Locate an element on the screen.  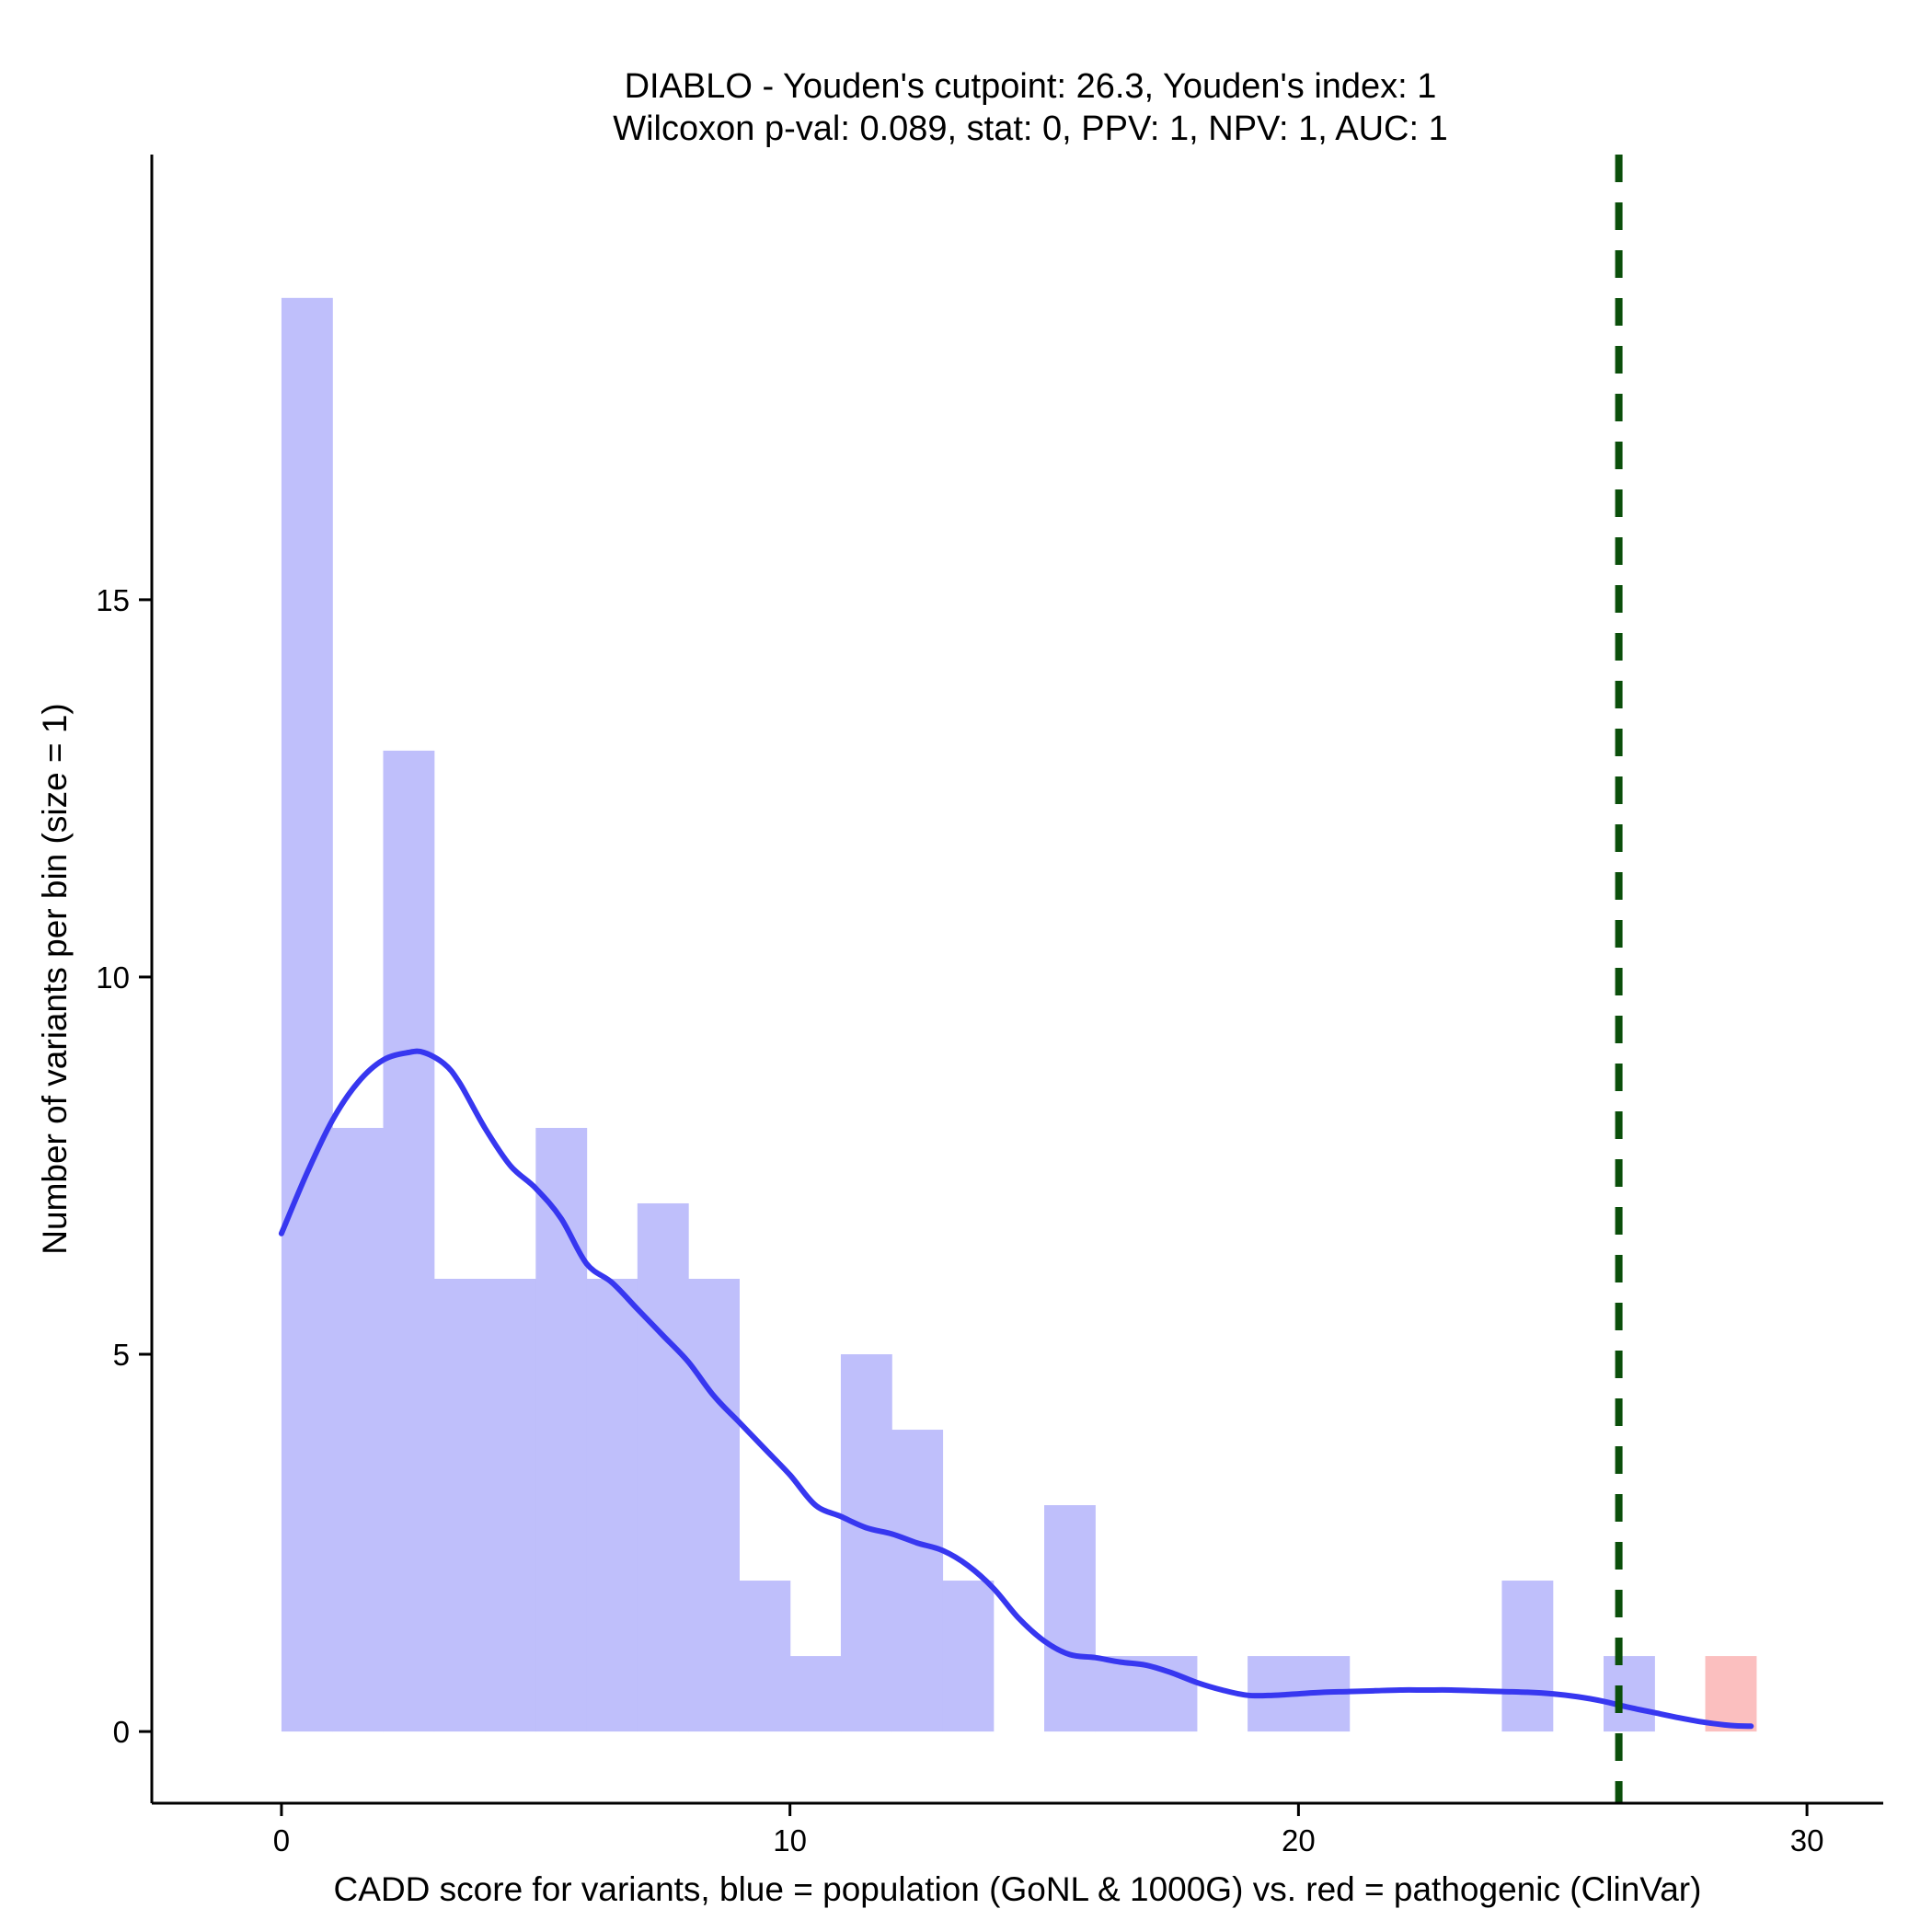
y-axis-label: Number of variants per bin (size = 1) is located at coordinates (55, 978).